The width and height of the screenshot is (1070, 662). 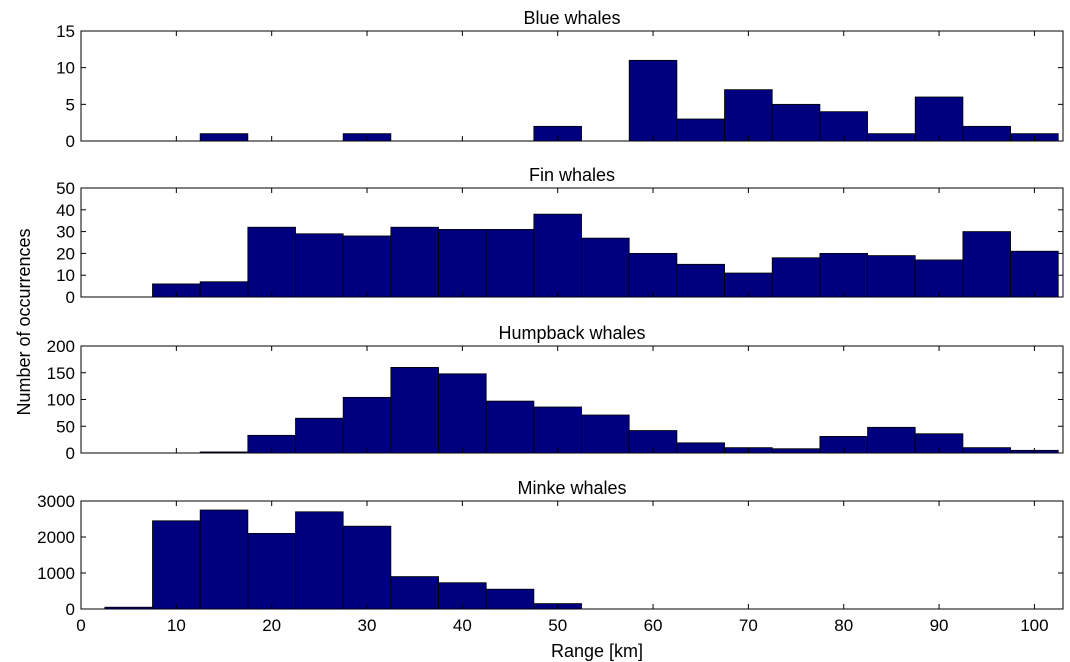 What do you see at coordinates (571, 488) in the screenshot?
I see `minke-panel-title: Minke whales` at bounding box center [571, 488].